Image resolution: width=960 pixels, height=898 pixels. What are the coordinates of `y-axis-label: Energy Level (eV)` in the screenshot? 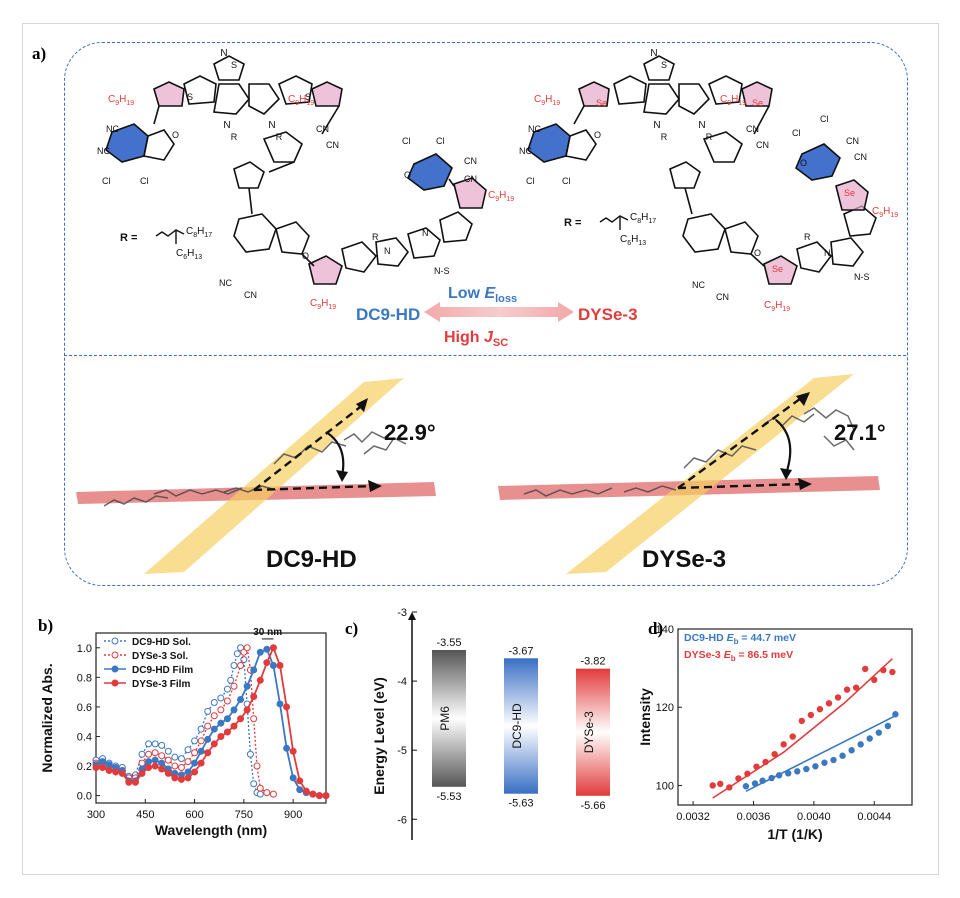 It's located at (379, 736).